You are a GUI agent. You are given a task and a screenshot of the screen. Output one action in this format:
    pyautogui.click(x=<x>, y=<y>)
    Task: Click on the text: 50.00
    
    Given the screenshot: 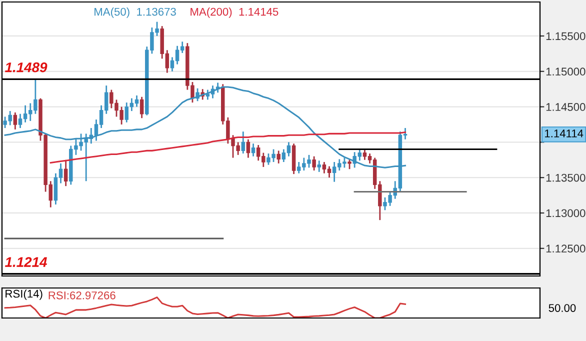 What is the action you would take?
    pyautogui.click(x=562, y=308)
    